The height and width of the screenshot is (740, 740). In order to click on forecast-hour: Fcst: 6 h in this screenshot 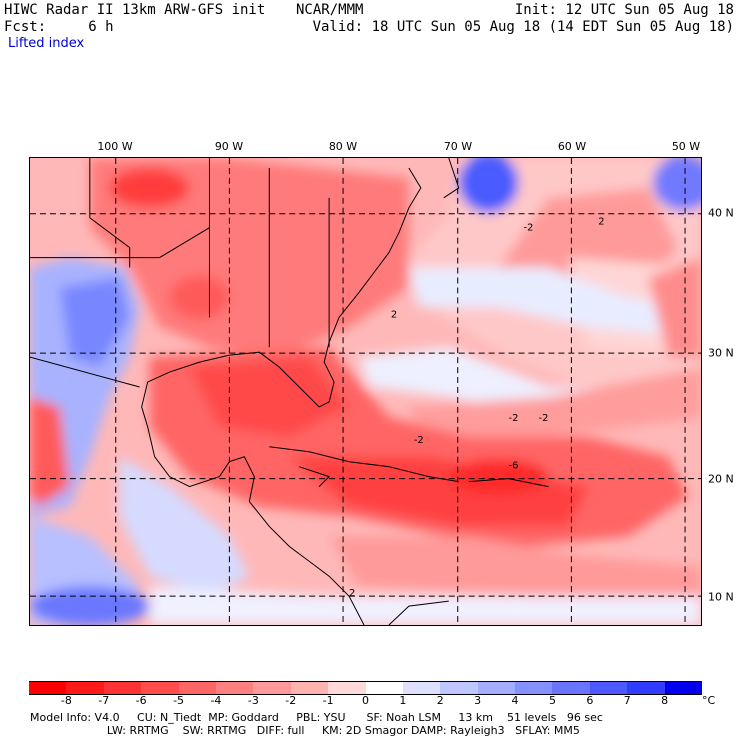, I will do `click(59, 27)`.